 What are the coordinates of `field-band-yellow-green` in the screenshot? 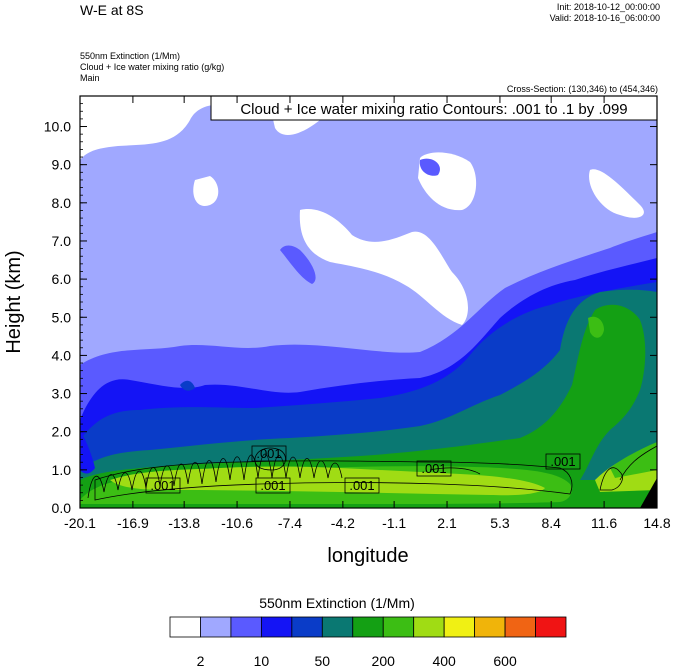 It's located at (327, 481).